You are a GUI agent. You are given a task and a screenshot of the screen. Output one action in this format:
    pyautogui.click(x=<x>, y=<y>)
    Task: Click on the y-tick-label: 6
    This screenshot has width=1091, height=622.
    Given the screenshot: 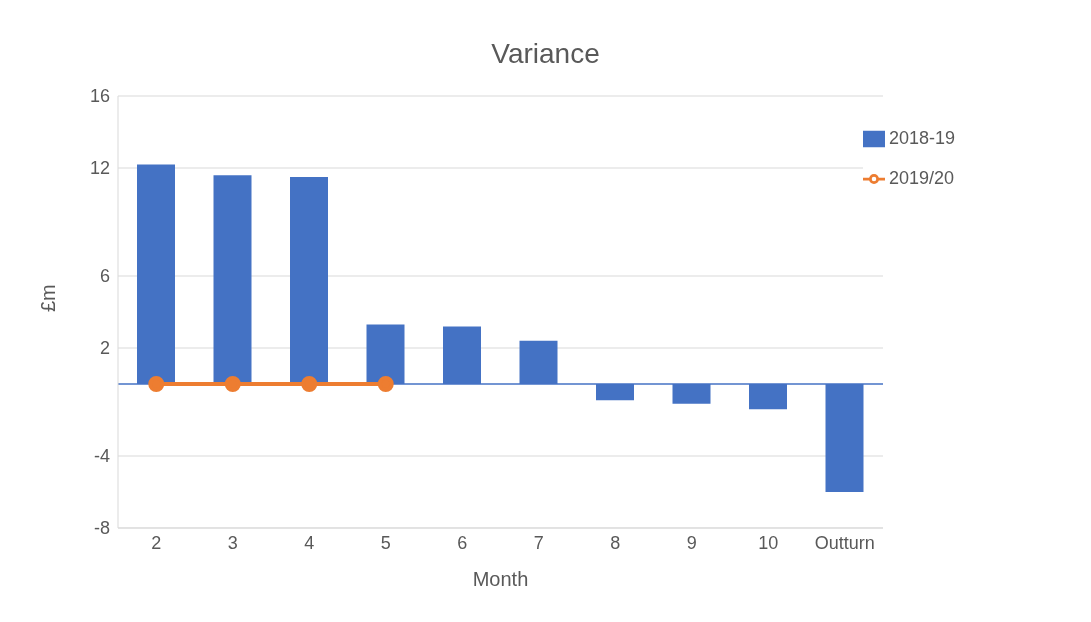 What is the action you would take?
    pyautogui.click(x=104, y=276)
    